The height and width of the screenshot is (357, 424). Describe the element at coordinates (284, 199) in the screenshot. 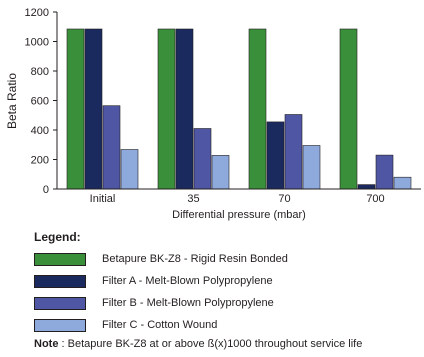

I see `x-tick-label: 70` at that location.